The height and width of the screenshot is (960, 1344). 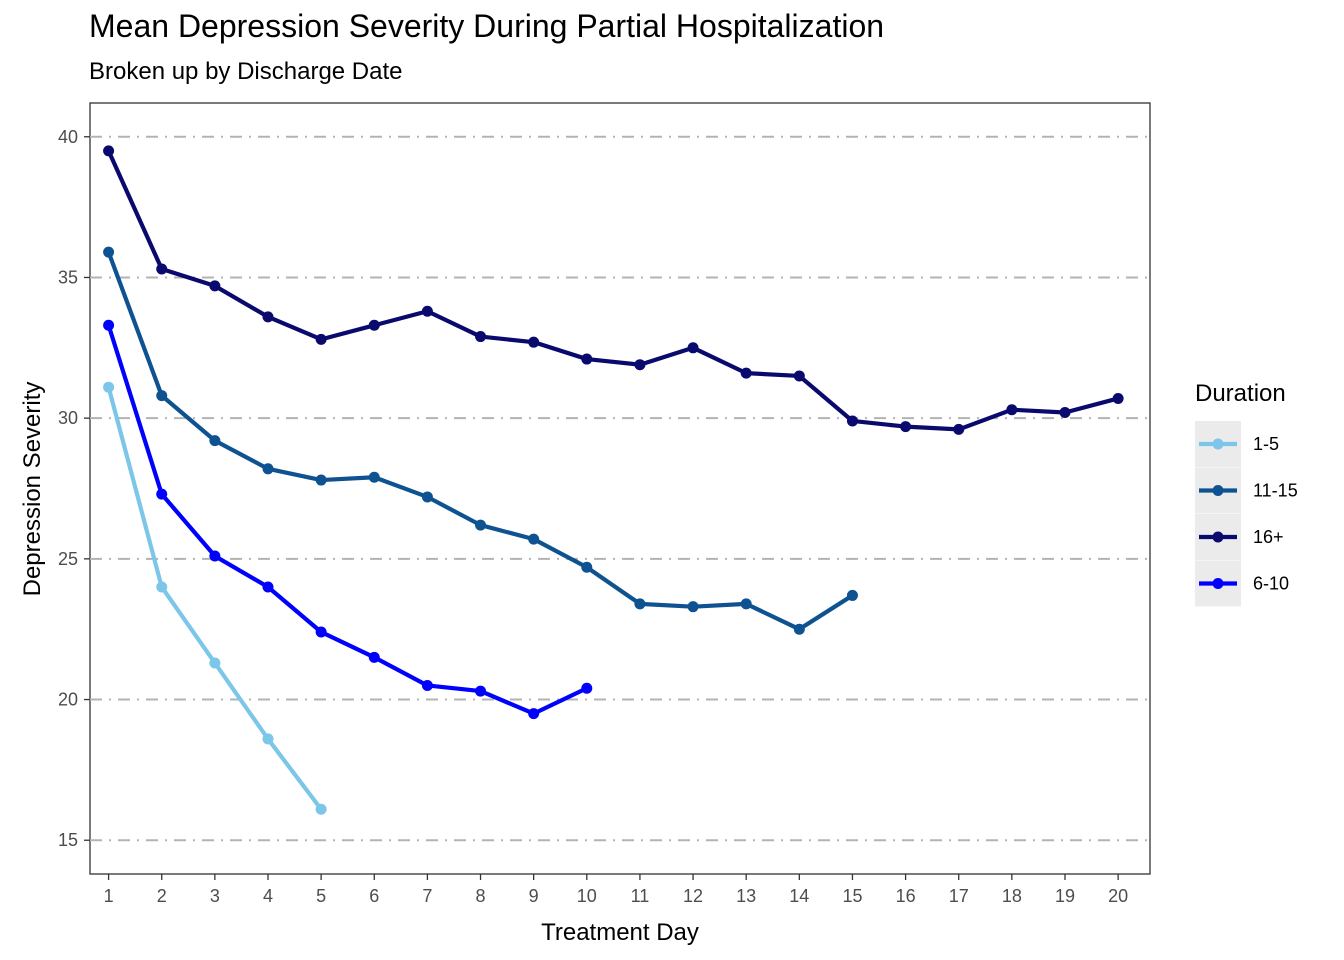 I want to click on y-tick-label: 15, so click(x=68, y=840).